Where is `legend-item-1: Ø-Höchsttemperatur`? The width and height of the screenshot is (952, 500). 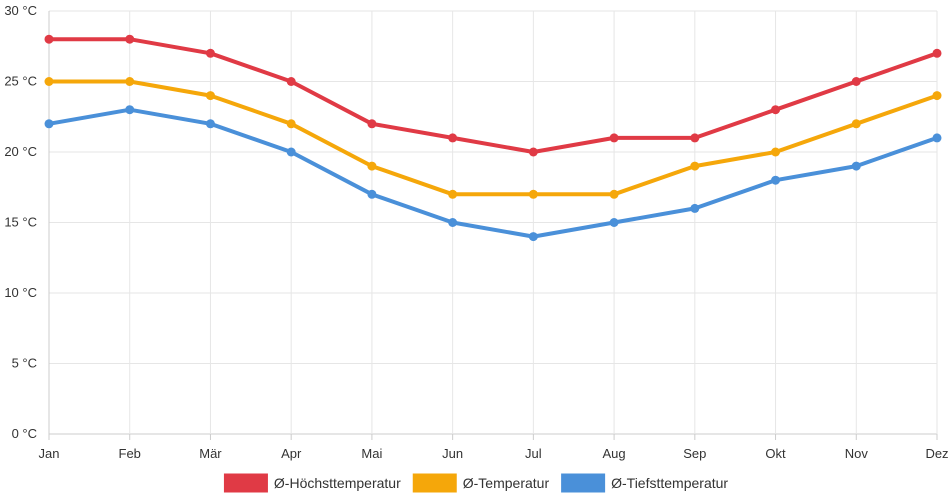 legend-item-1: Ø-Höchsttemperatur is located at coordinates (312, 483).